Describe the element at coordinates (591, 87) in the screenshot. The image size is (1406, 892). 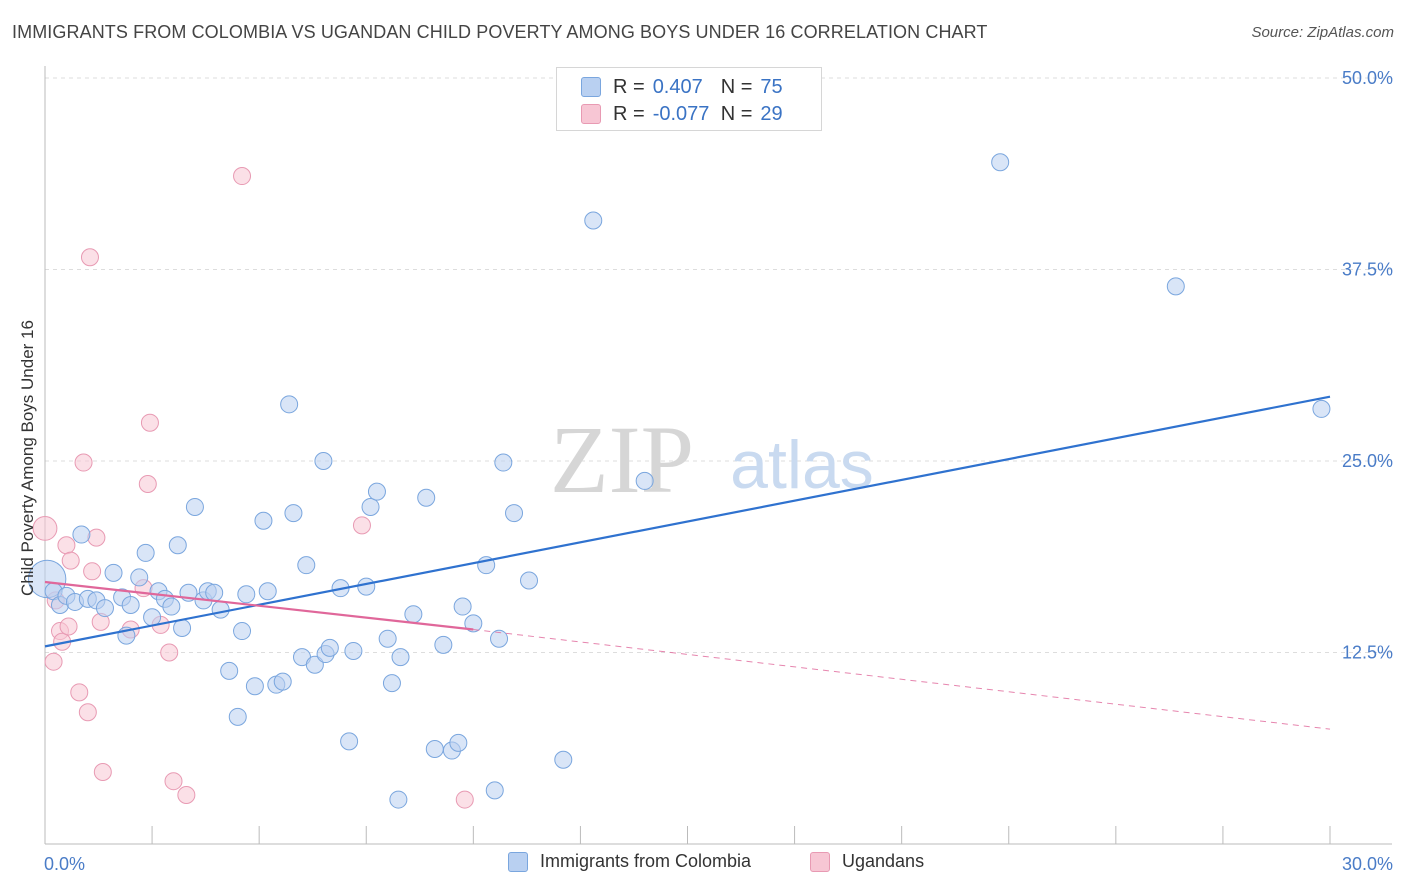
I see `legend-swatch-blue` at that location.